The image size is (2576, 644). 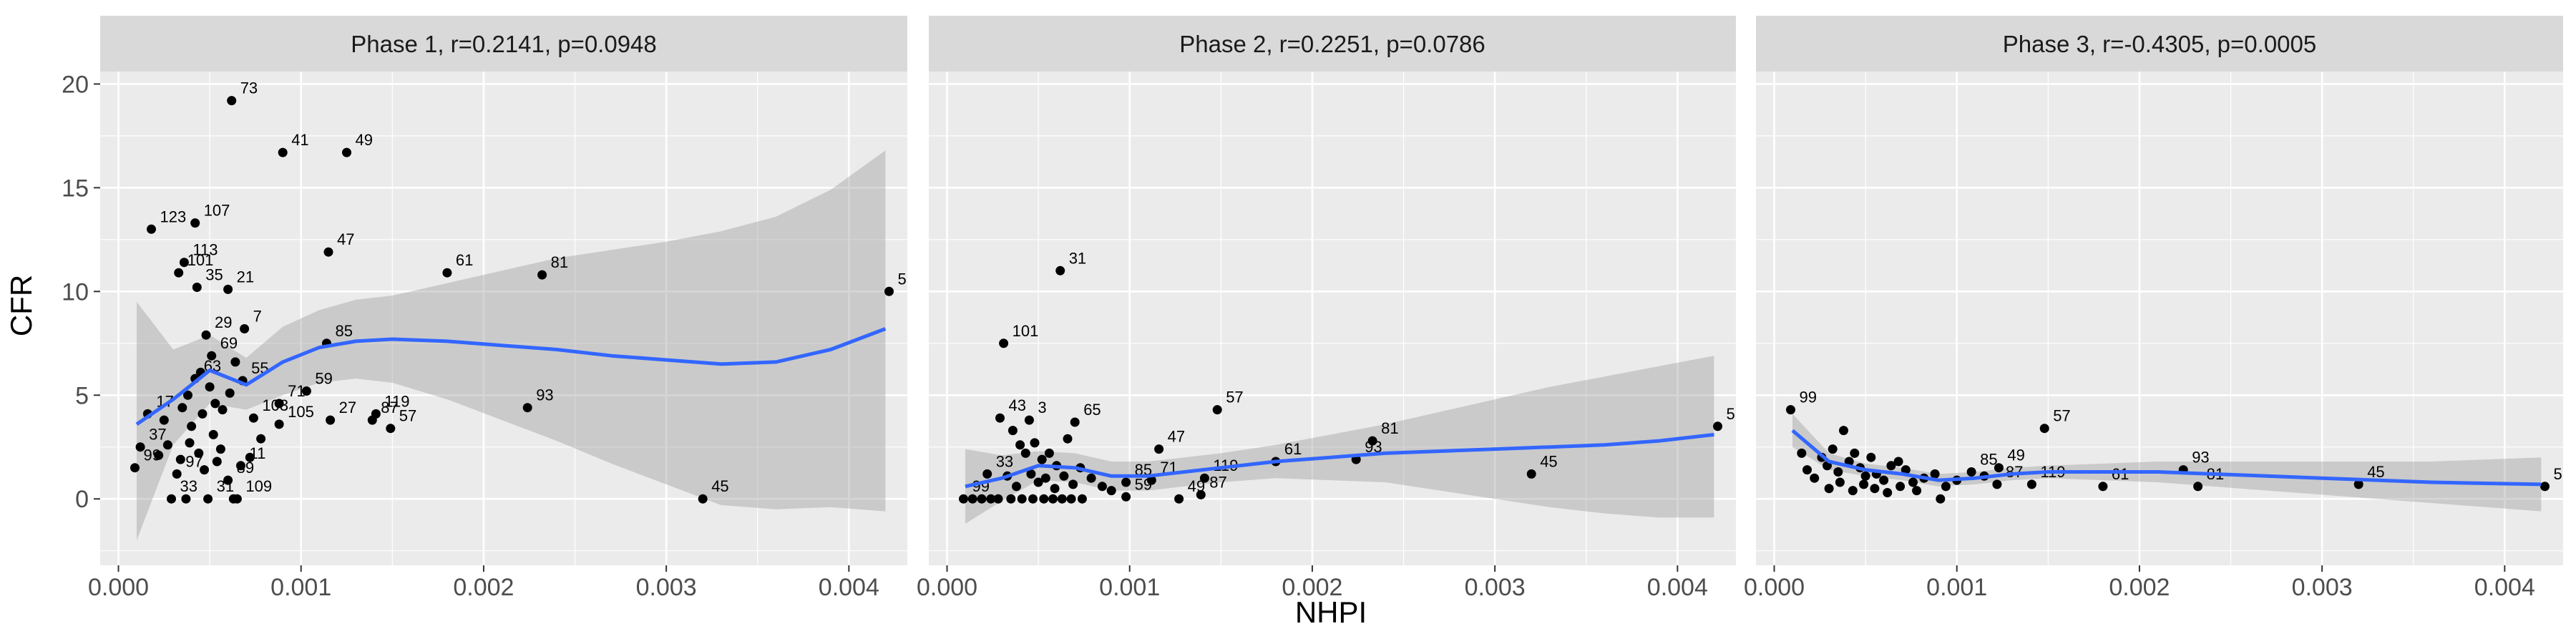 What do you see at coordinates (229, 343) in the screenshot?
I see `point-label: 69` at bounding box center [229, 343].